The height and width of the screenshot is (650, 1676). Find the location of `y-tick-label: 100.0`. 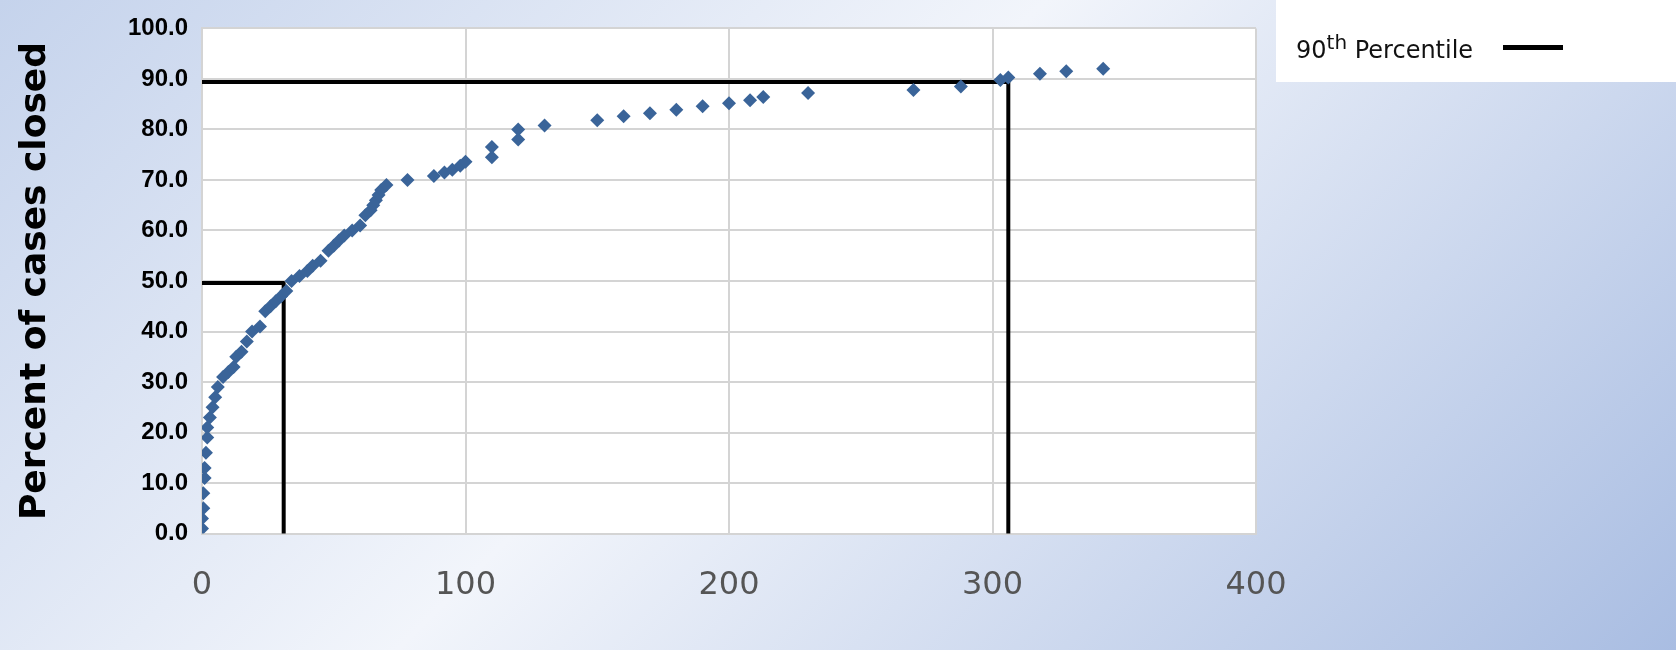

y-tick-label: 100.0 is located at coordinates (157, 27).